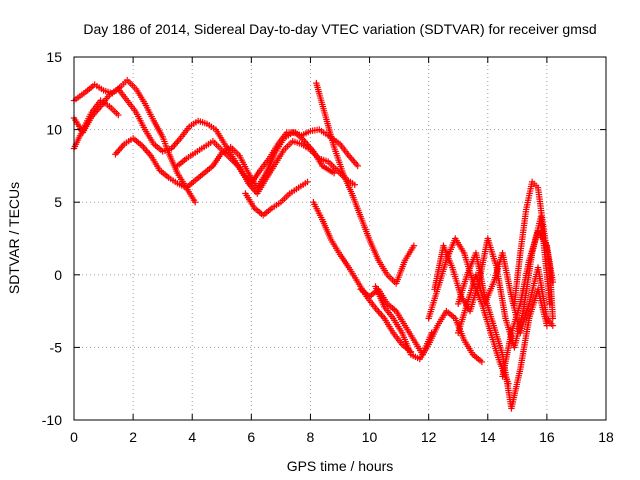  What do you see at coordinates (52, 420) in the screenshot?
I see `y-tick-label: -10` at bounding box center [52, 420].